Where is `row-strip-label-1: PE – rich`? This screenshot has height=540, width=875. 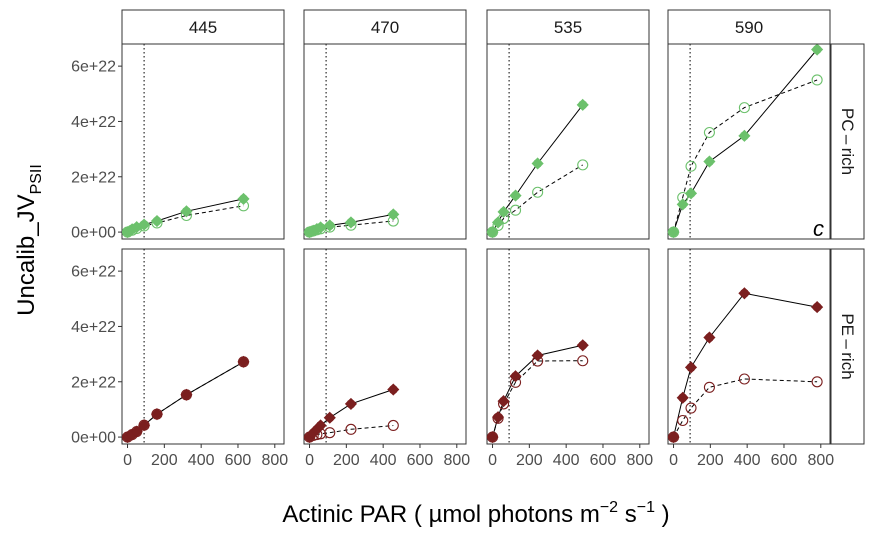
row-strip-label-1: PE – rich is located at coordinates (847, 346).